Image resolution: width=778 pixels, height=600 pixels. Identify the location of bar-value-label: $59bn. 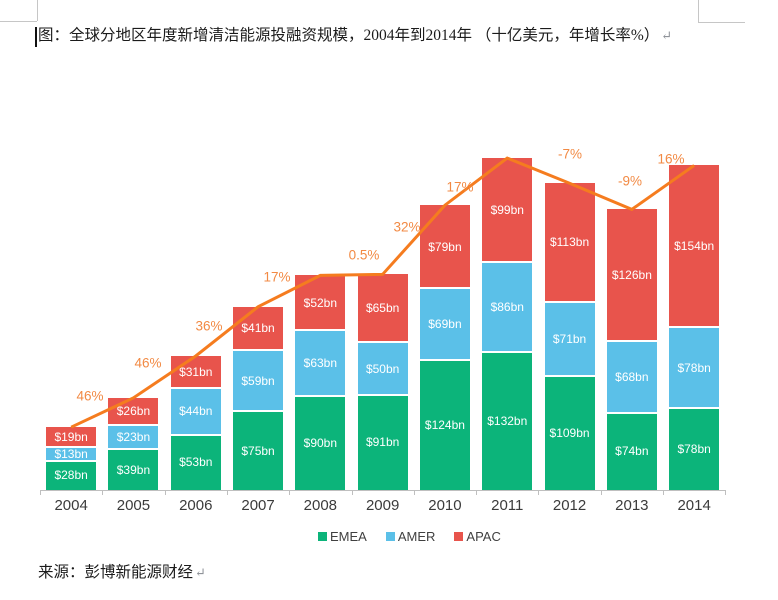
(258, 380).